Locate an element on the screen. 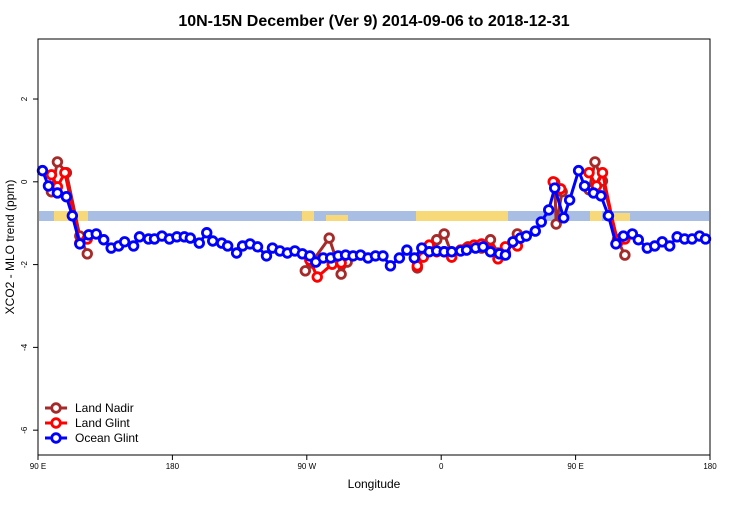  y-tick-label: -4 is located at coordinates (24, 347).